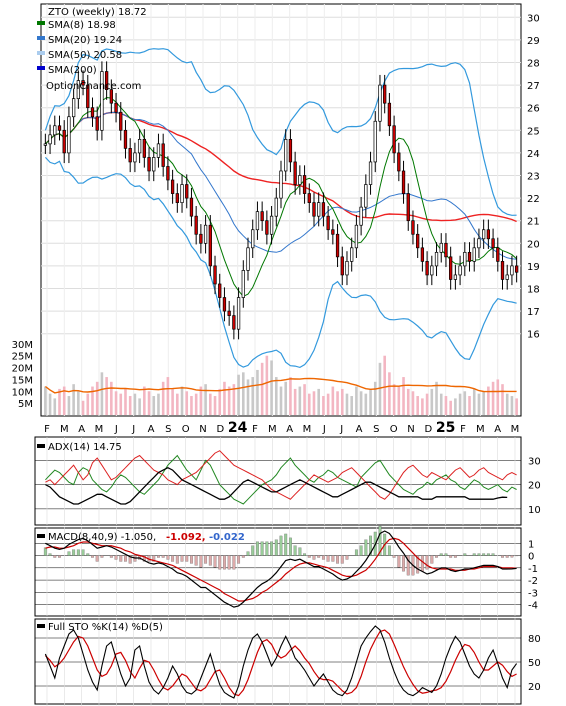  I want to click on price-ytick-label: 26, so click(533, 109).